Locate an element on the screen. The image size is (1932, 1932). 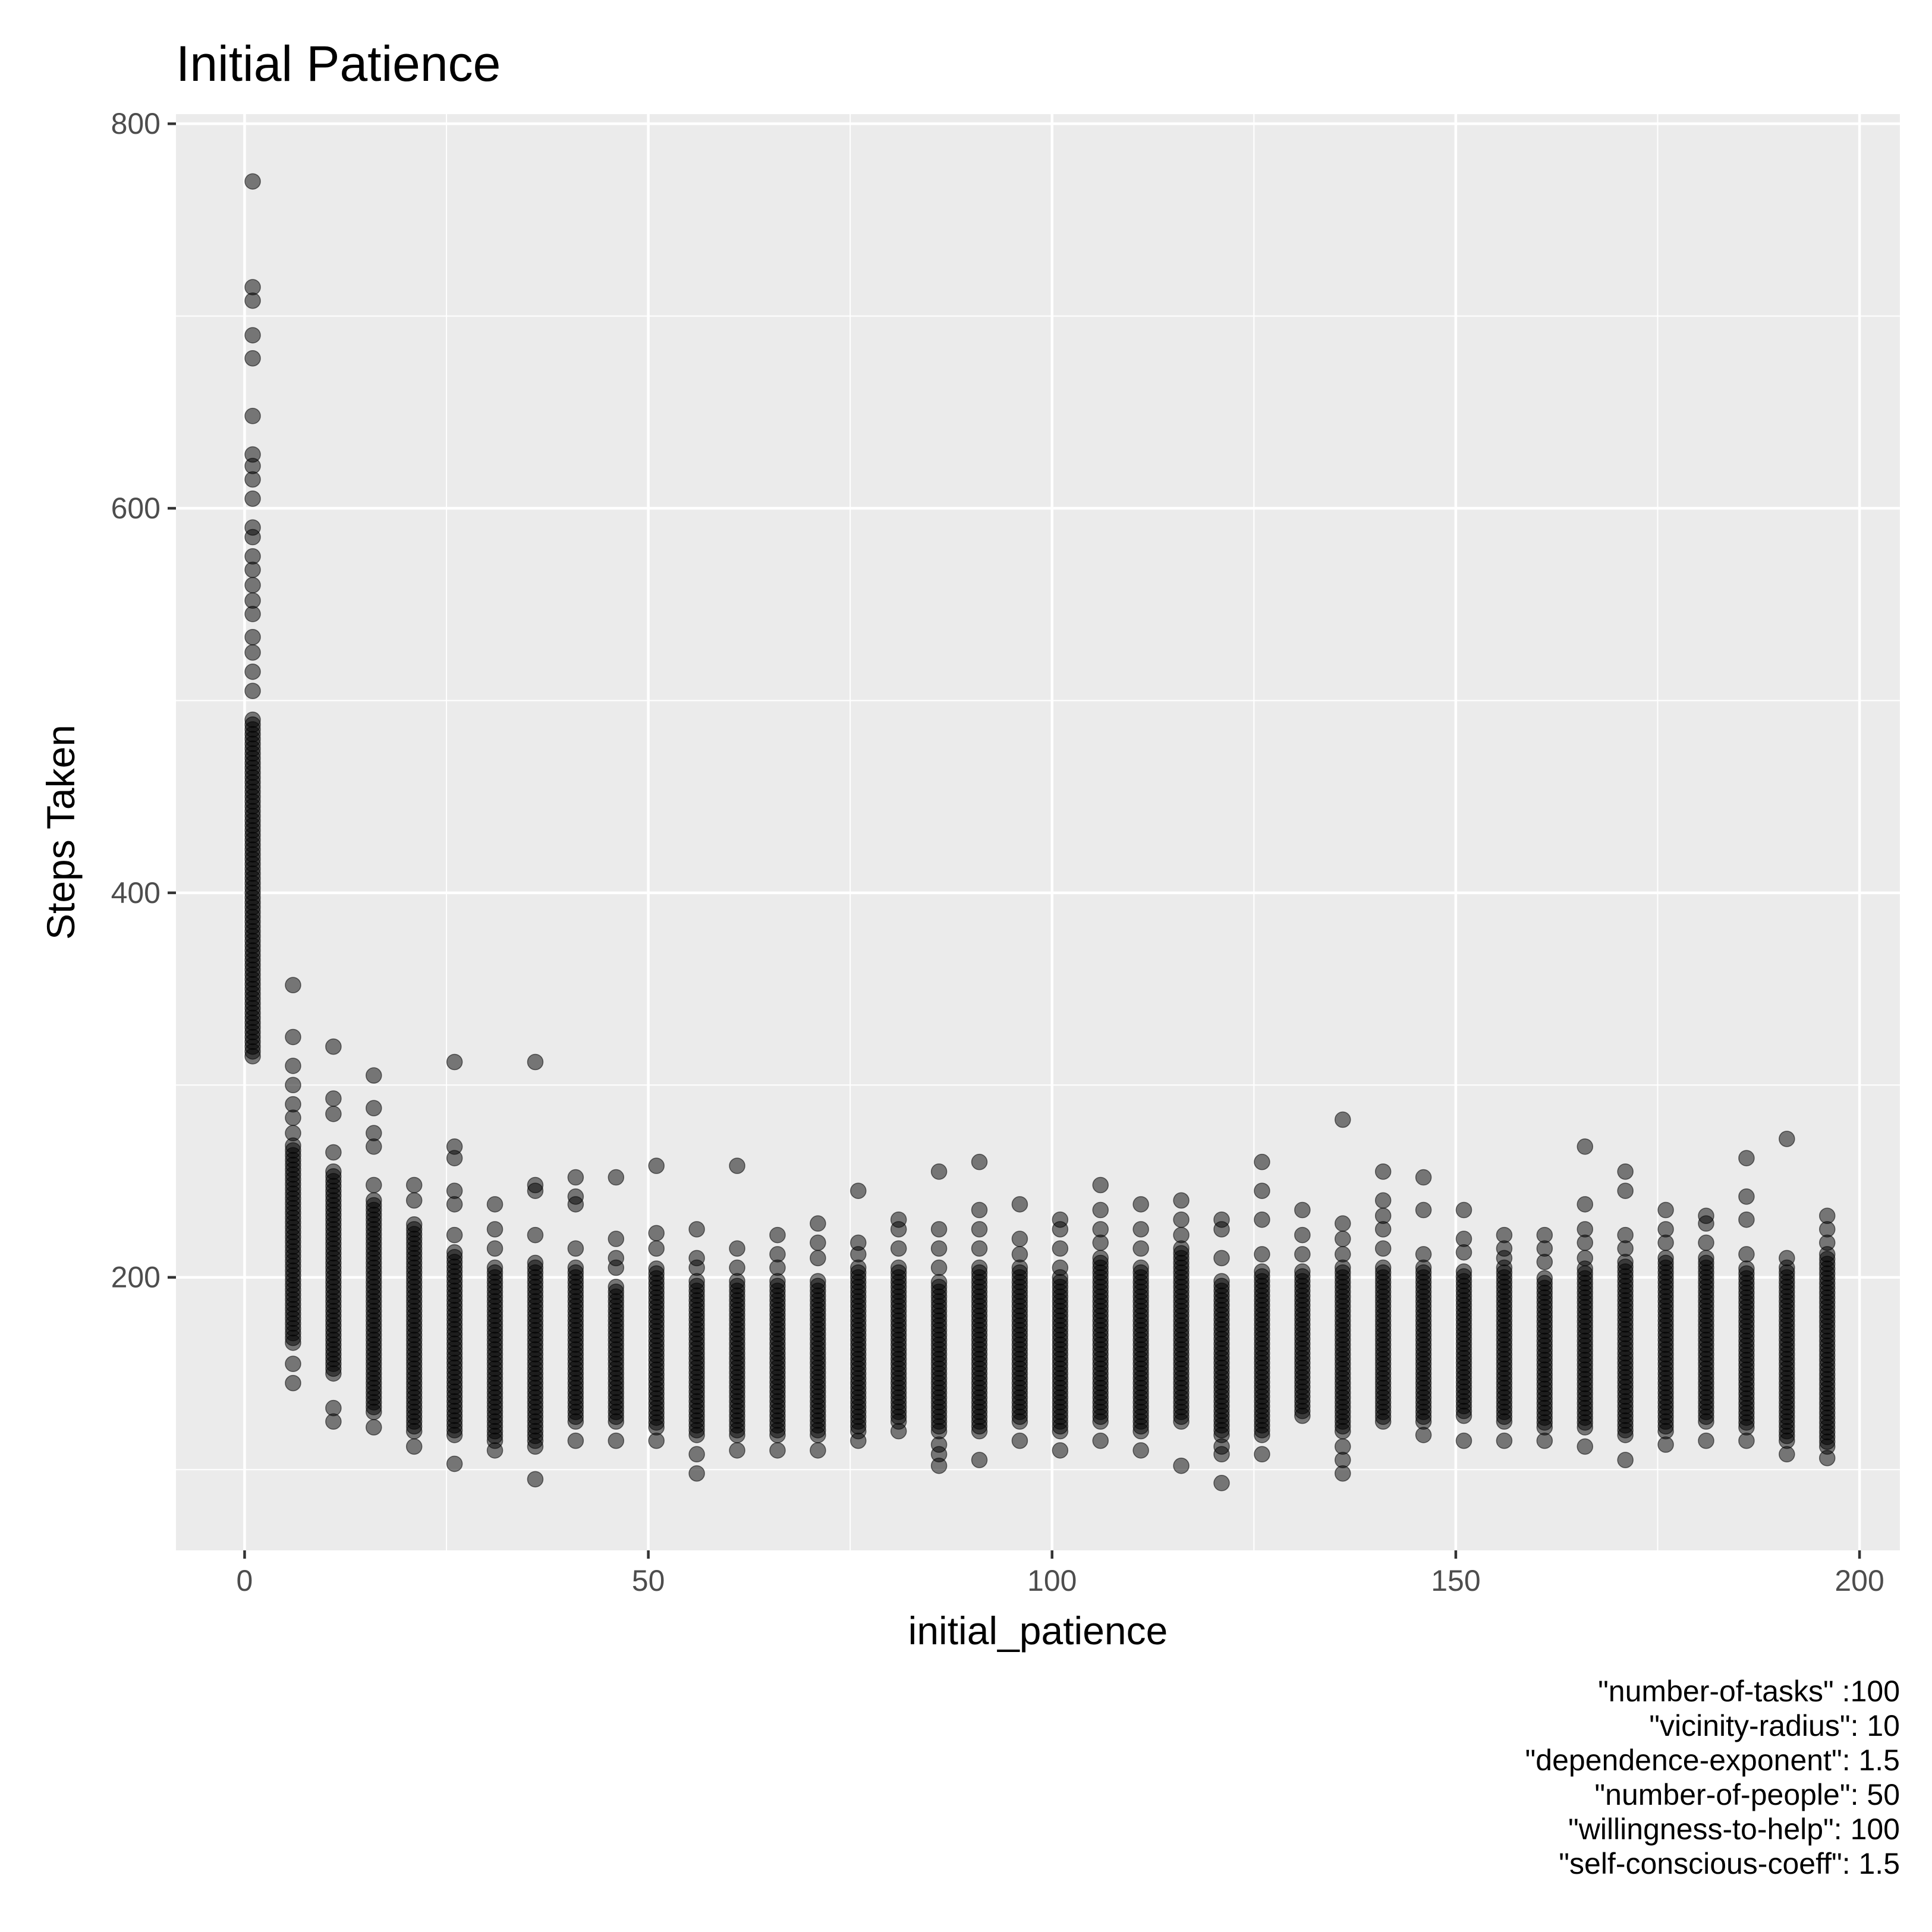
y-tick-label: 800 is located at coordinates (136, 124).